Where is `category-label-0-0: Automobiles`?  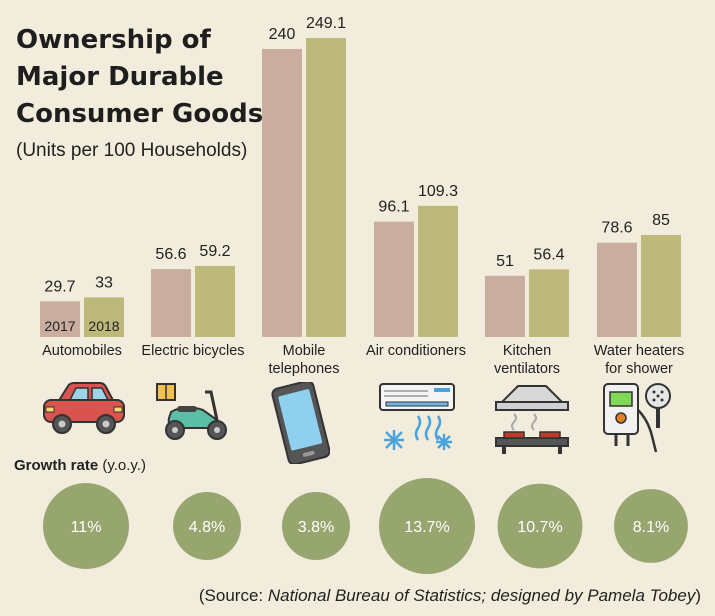 category-label-0-0: Automobiles is located at coordinates (82, 351).